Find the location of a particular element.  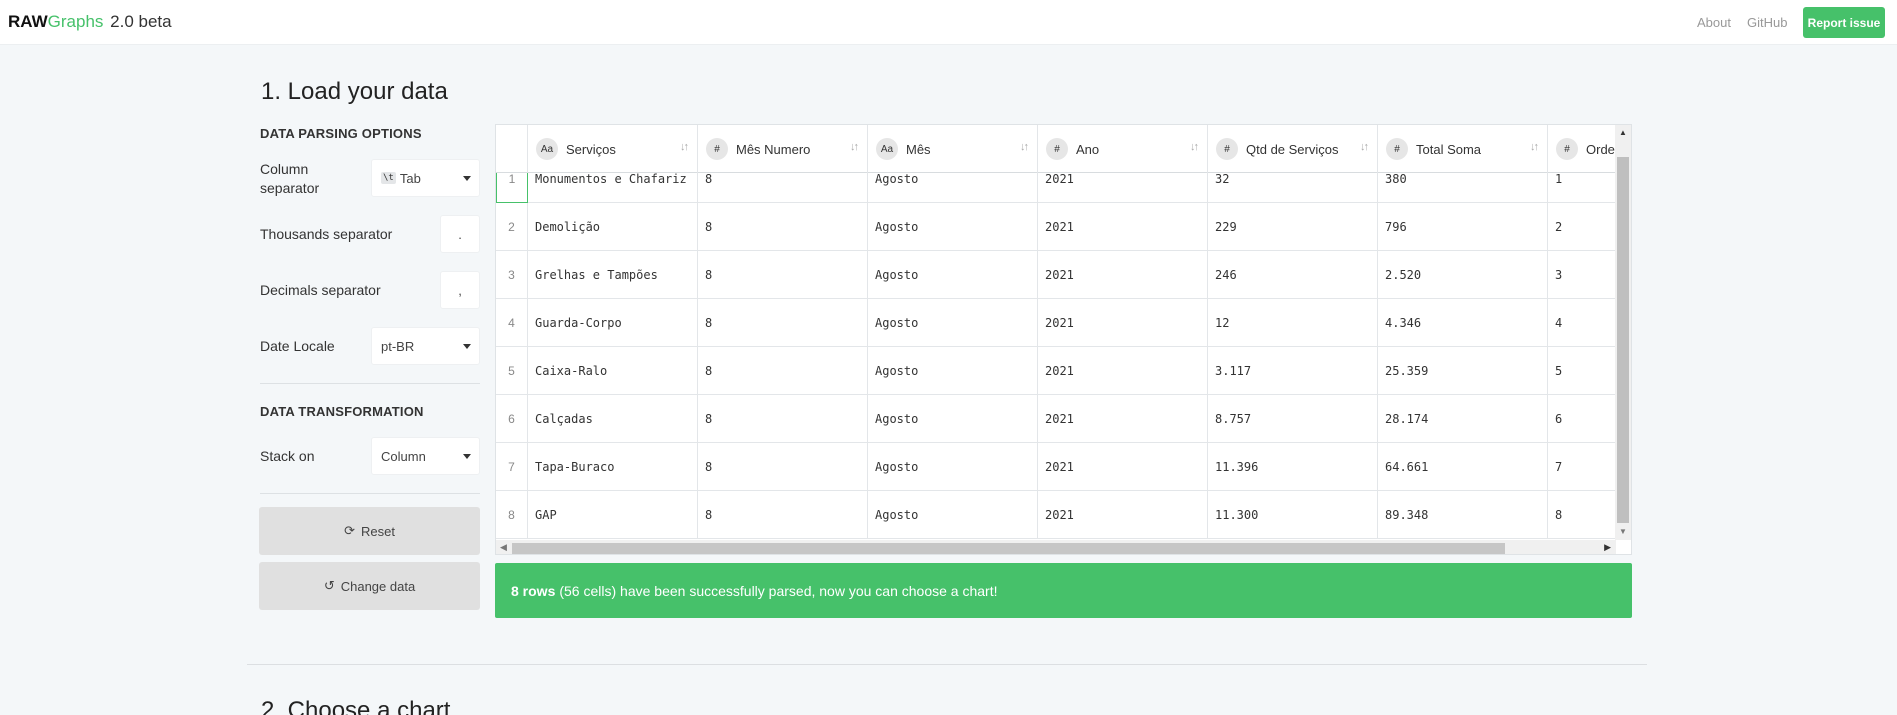

table-row: 4 Guarda-Corpo 8 Agosto 2021 12 4.346 4 is located at coordinates (1056, 323).